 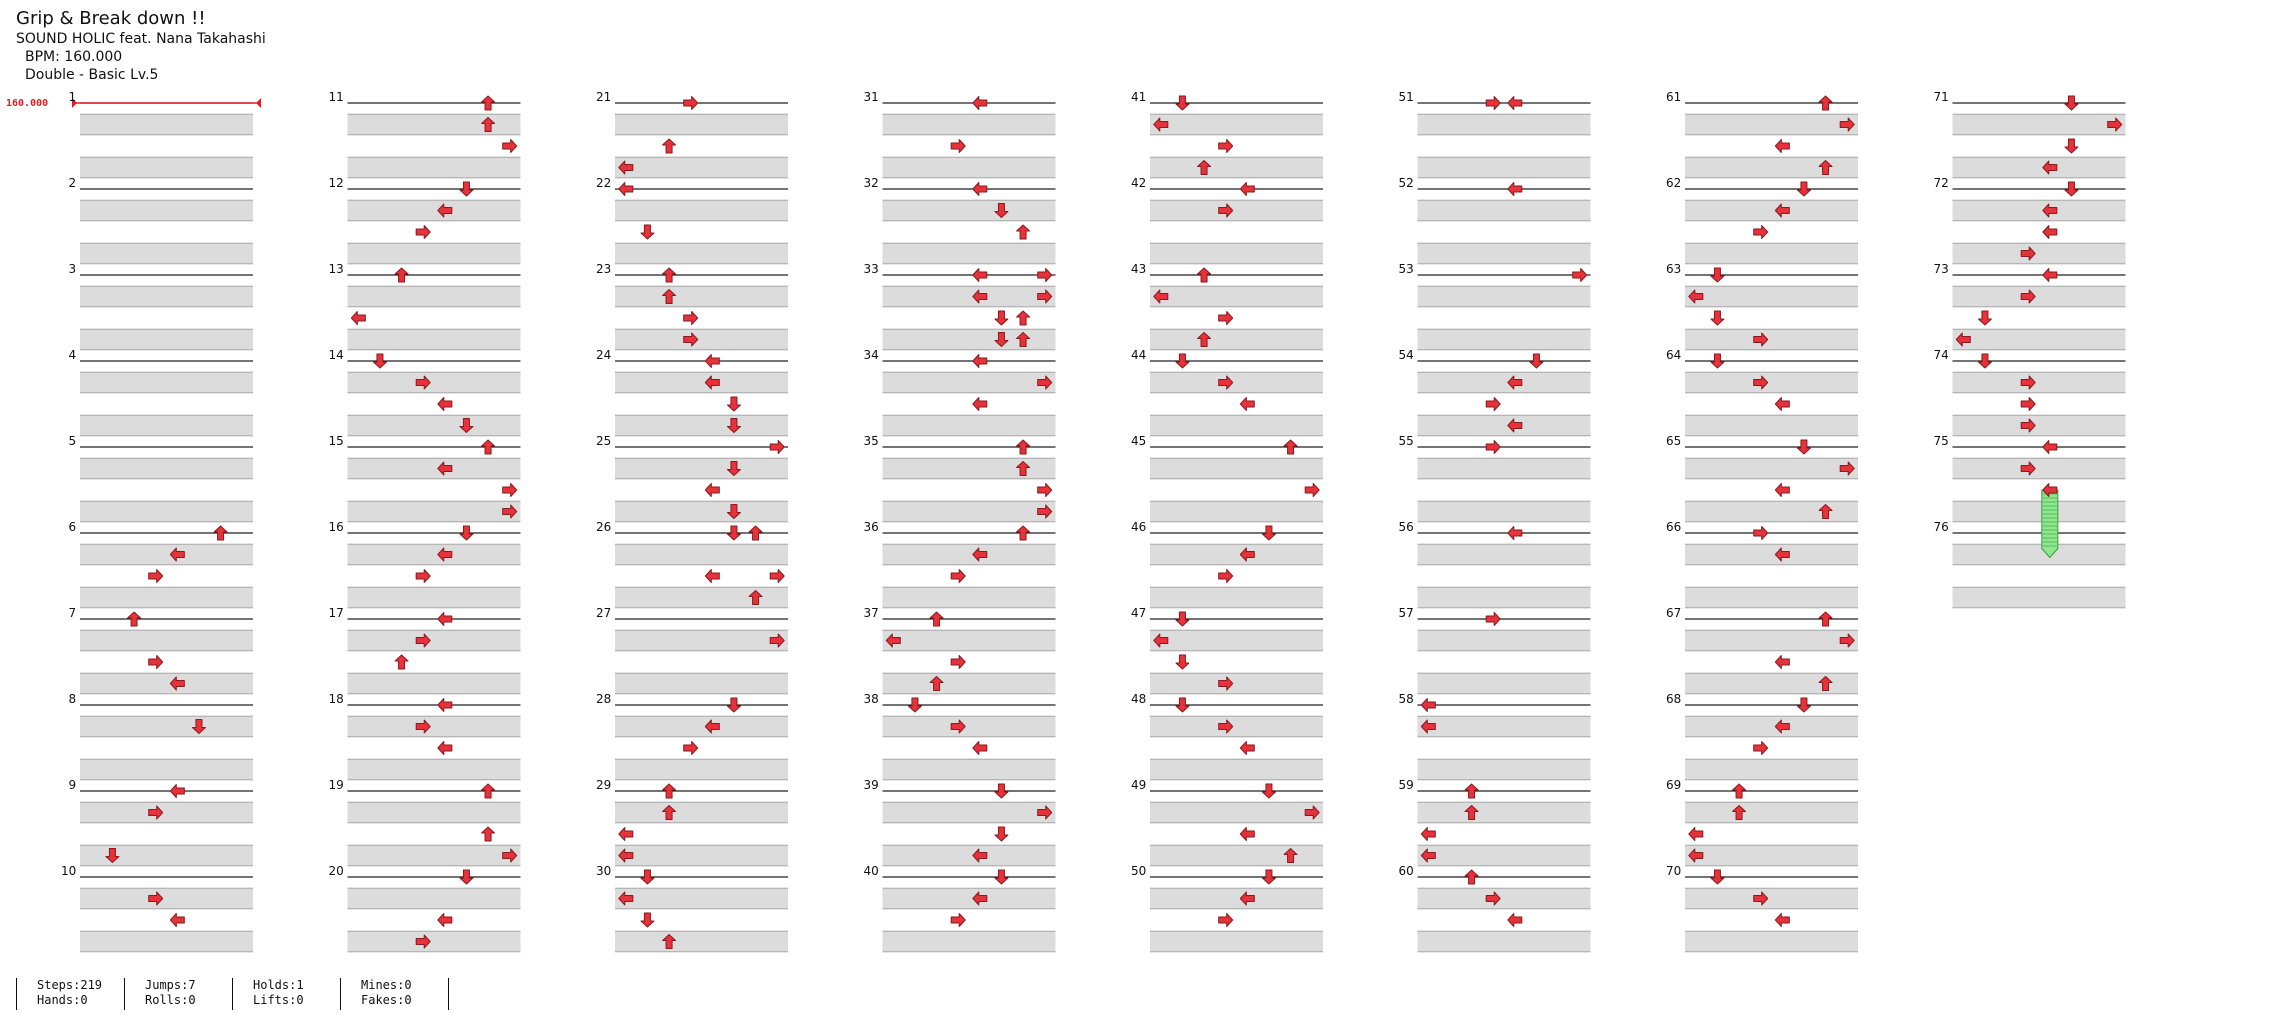 I want to click on measure-number: 49, so click(x=1139, y=785).